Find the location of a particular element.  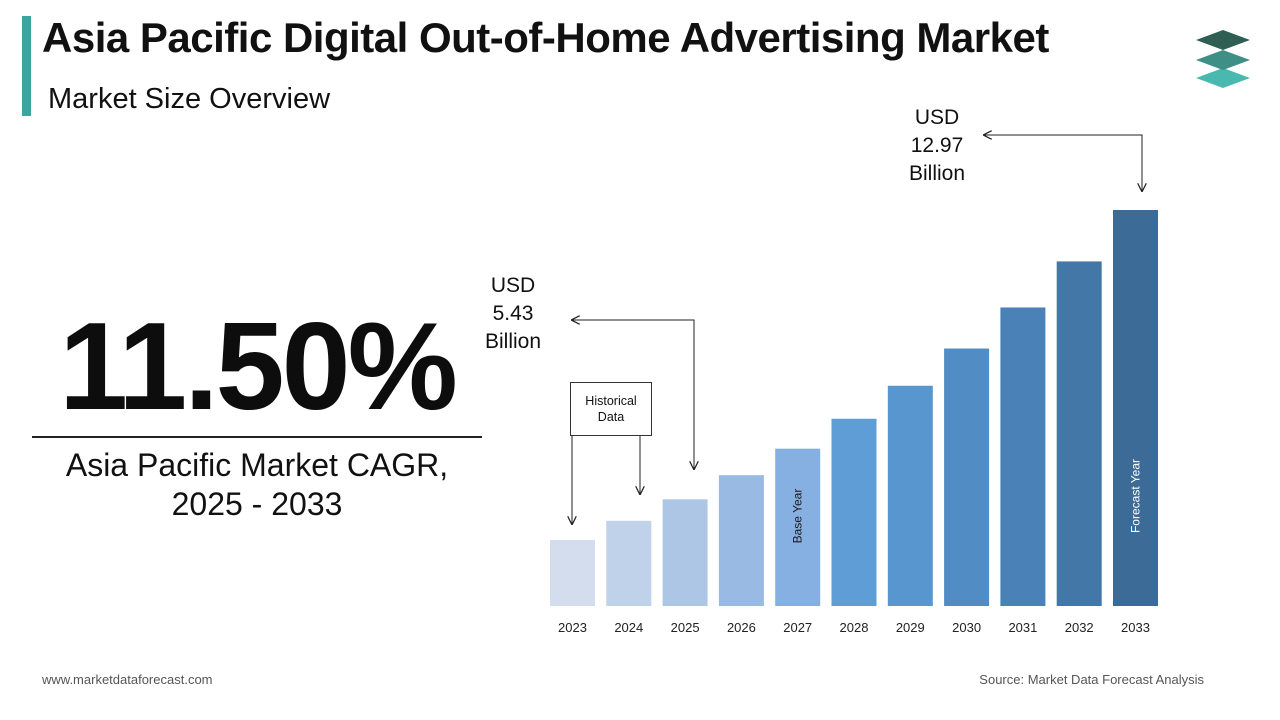

x-tick-label-2031: 2031 is located at coordinates (1022, 627).